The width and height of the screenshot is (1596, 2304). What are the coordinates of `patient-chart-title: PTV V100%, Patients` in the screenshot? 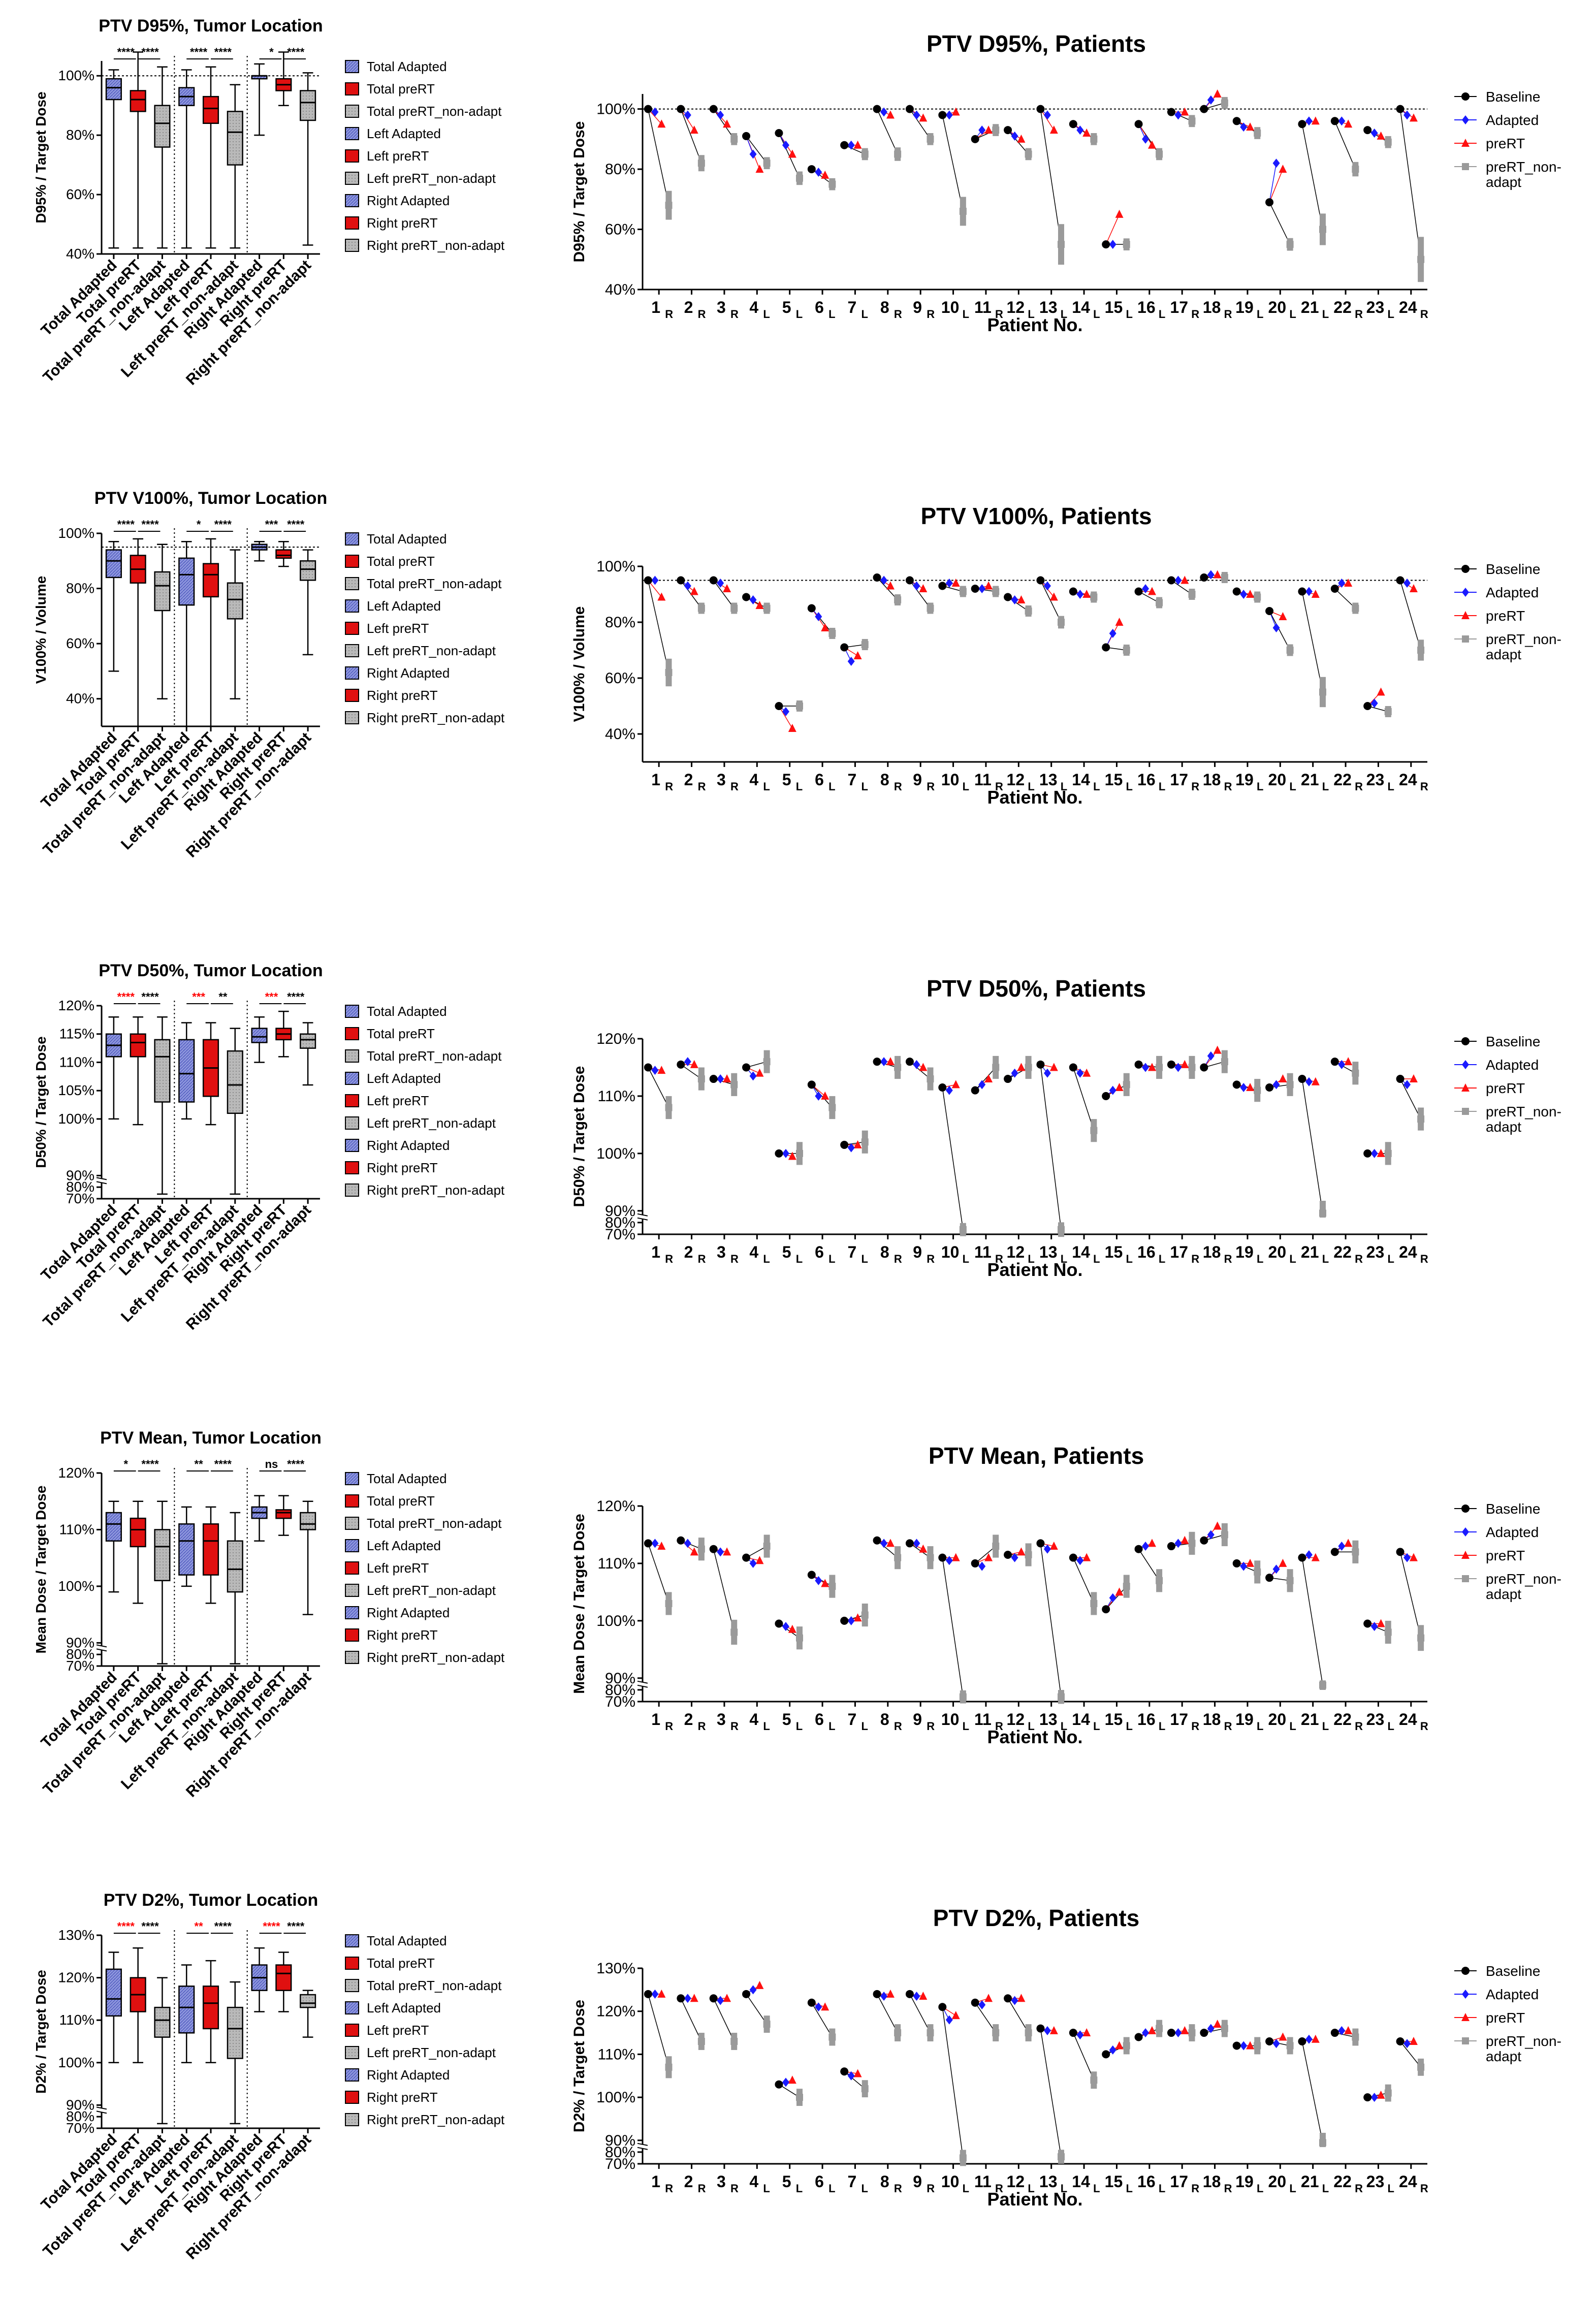 It's located at (1036, 516).